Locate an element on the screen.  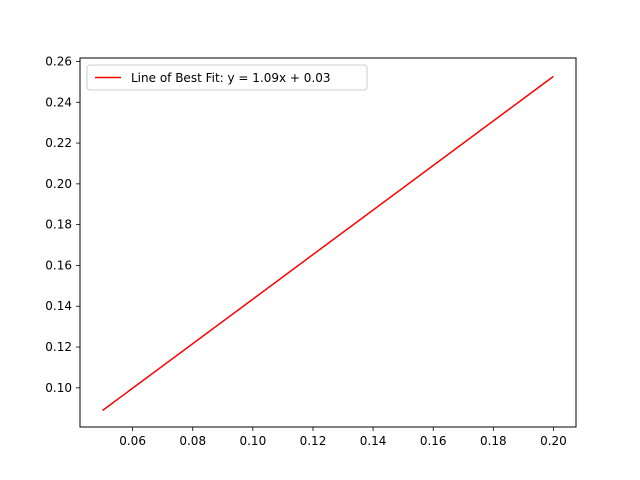
legend-box is located at coordinates (227, 77).